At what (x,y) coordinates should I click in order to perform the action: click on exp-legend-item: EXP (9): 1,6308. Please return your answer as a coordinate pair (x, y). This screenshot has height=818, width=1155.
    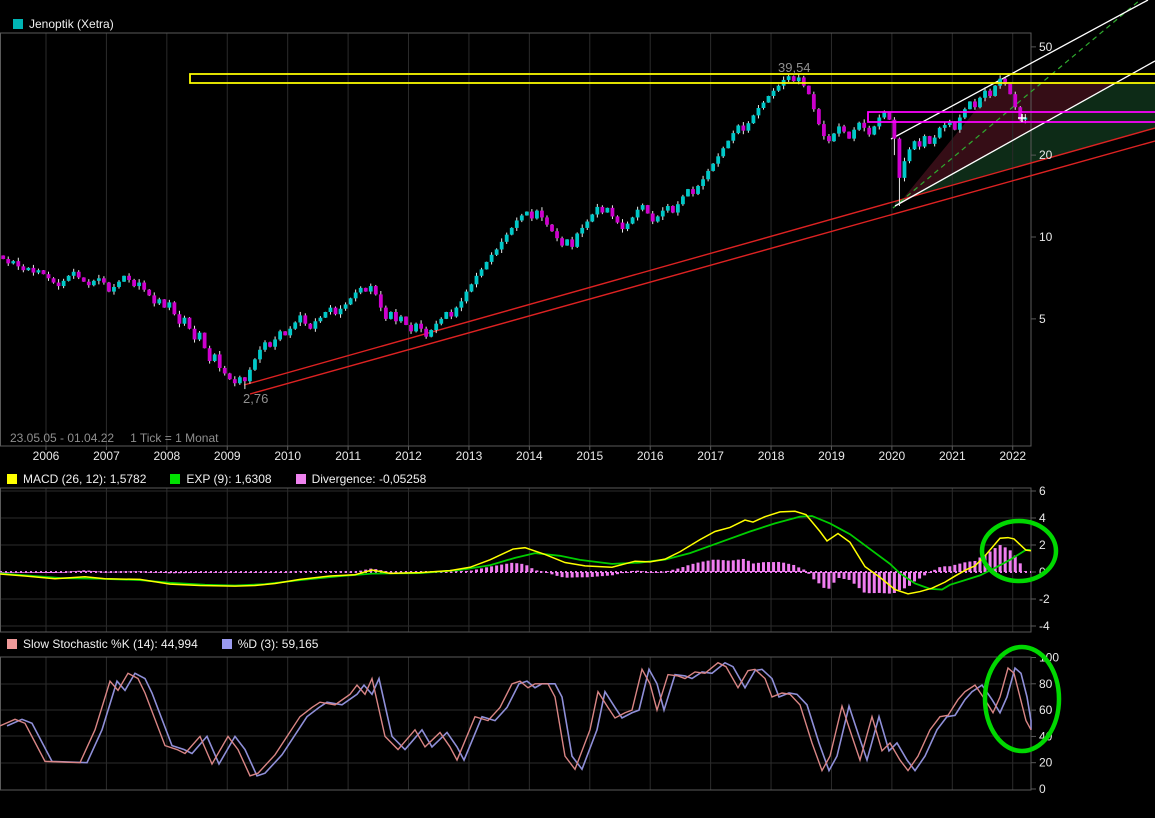
    Looking at the image, I should click on (221, 479).